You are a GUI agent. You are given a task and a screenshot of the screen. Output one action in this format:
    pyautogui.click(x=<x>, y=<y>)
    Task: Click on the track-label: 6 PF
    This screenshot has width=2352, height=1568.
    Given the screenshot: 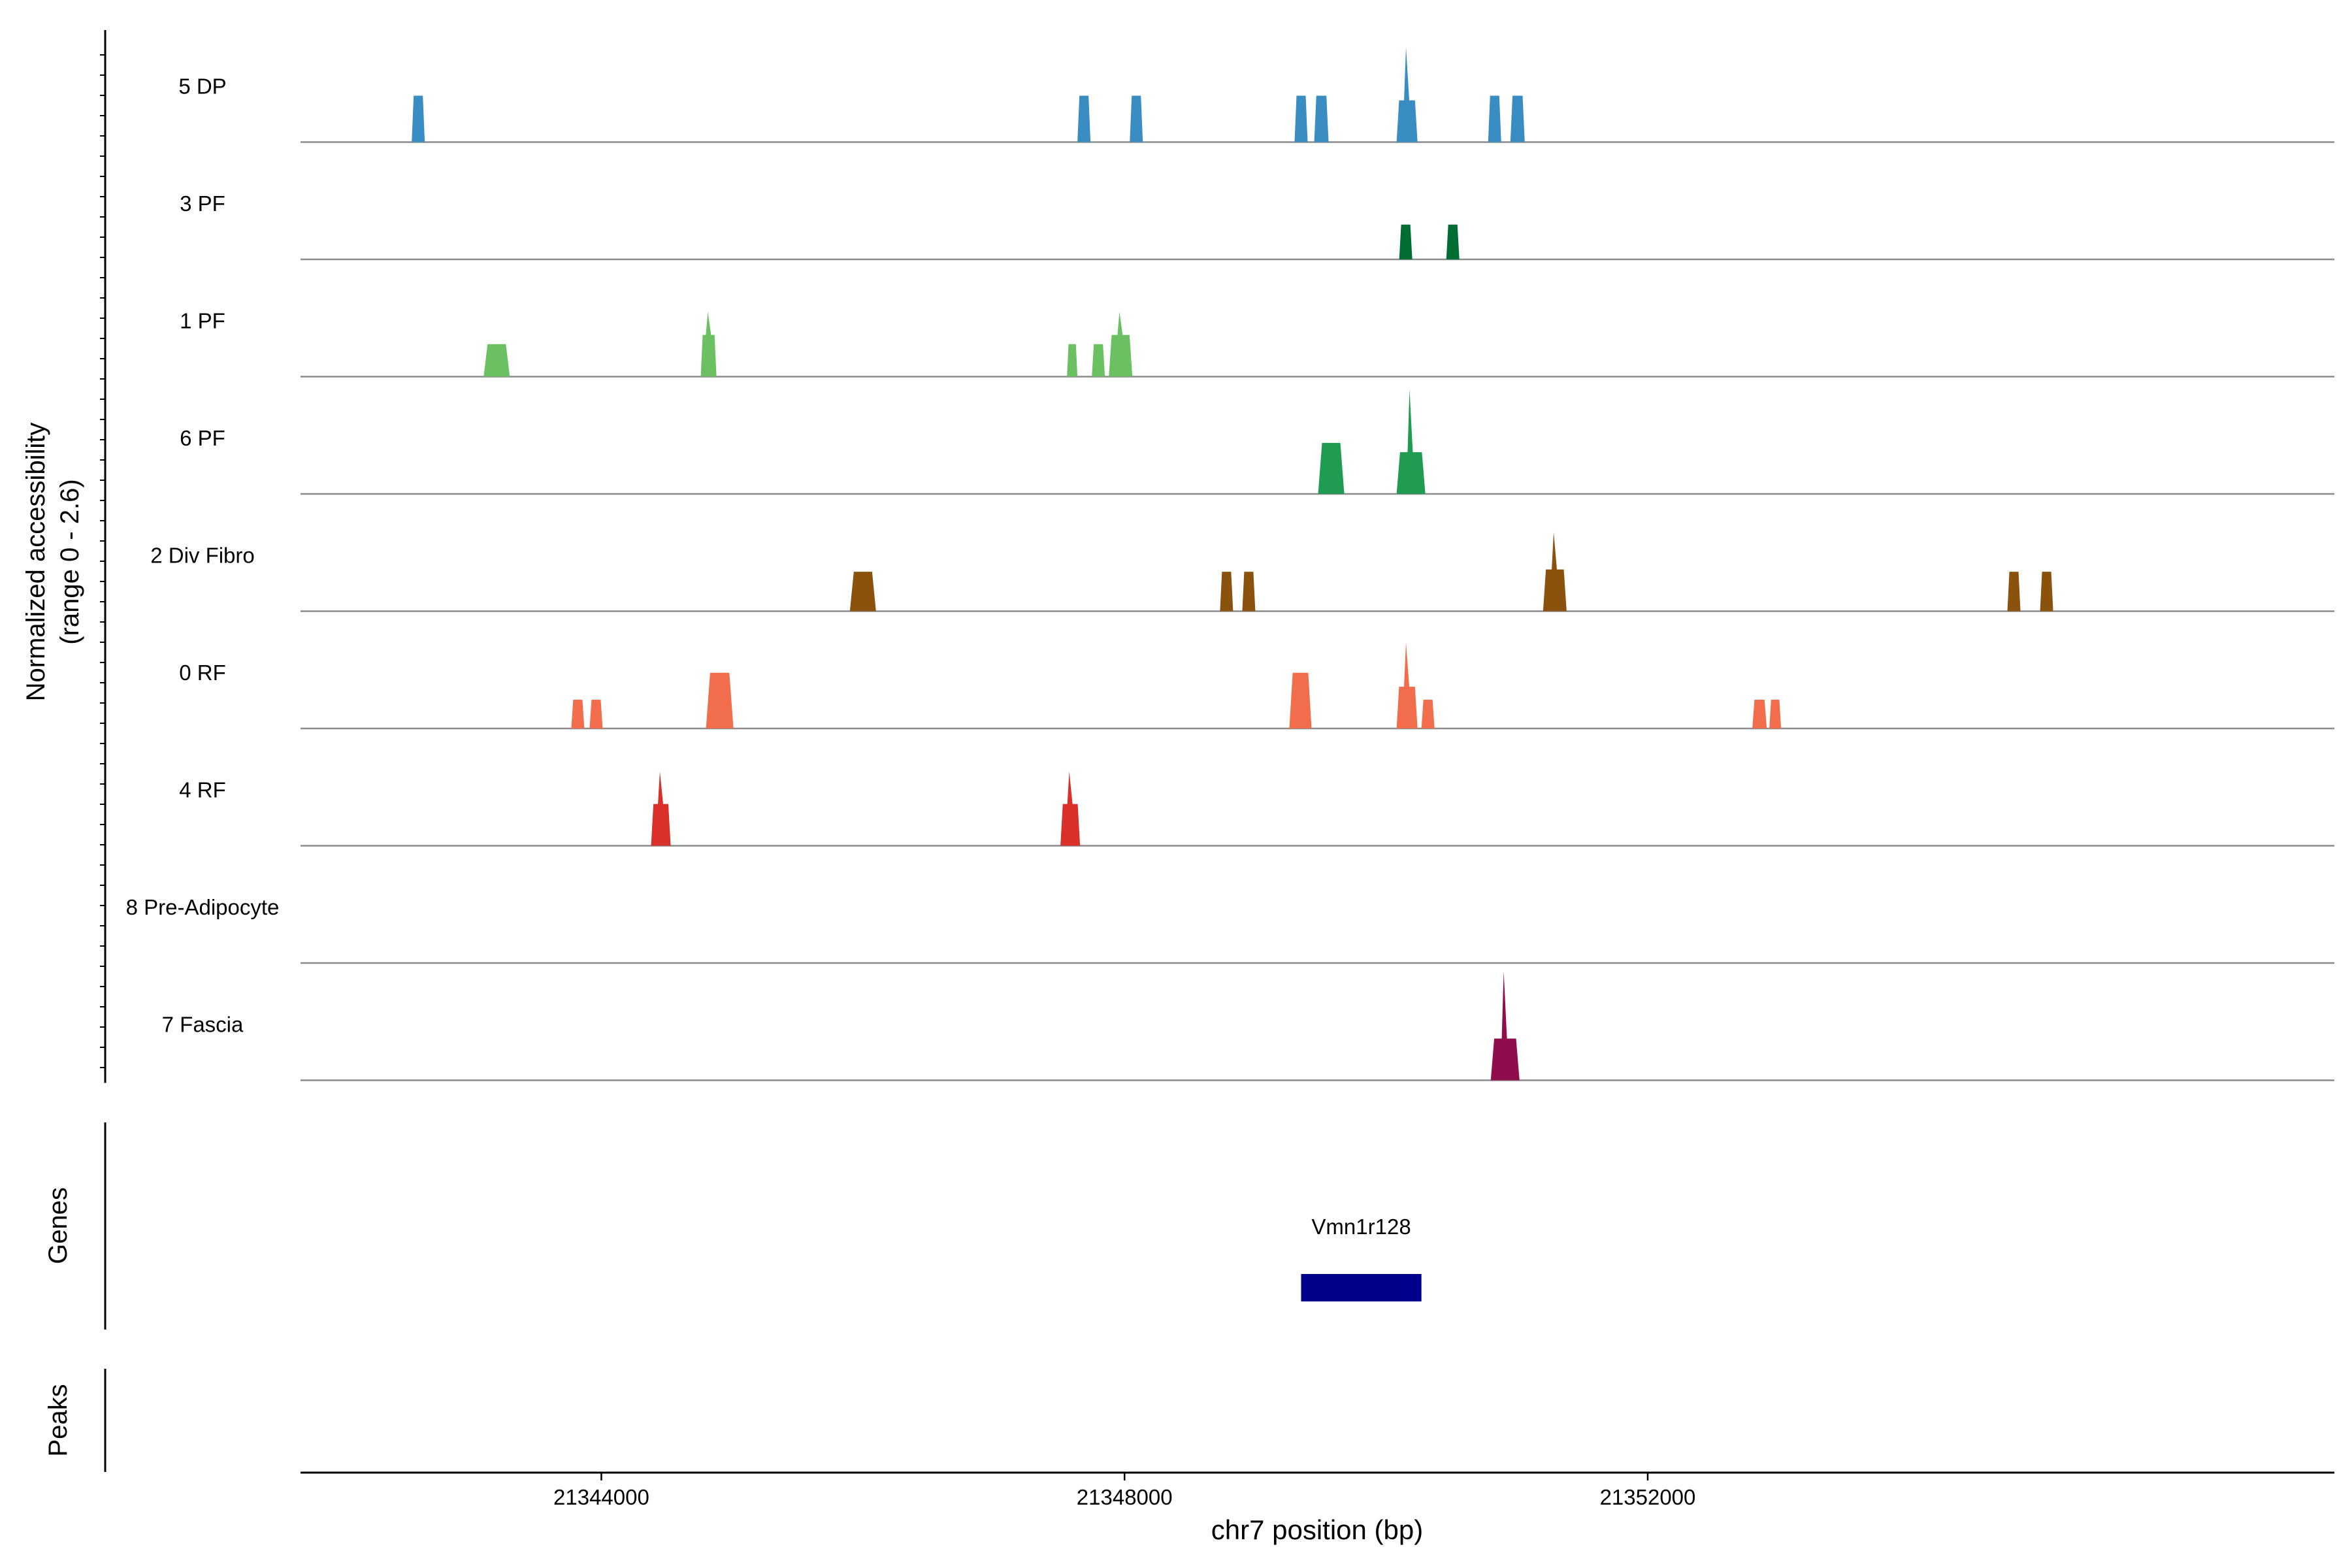 What is the action you would take?
    pyautogui.click(x=202, y=438)
    